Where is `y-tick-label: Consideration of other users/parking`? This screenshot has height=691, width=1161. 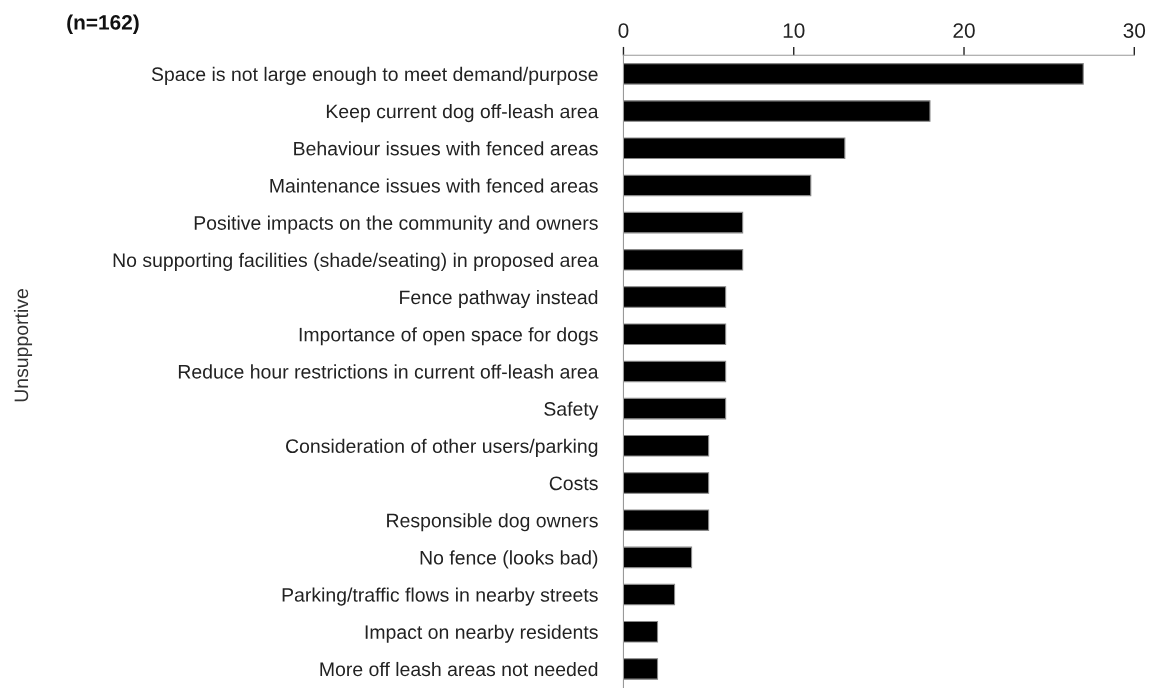
y-tick-label: Consideration of other users/parking is located at coordinates (442, 447).